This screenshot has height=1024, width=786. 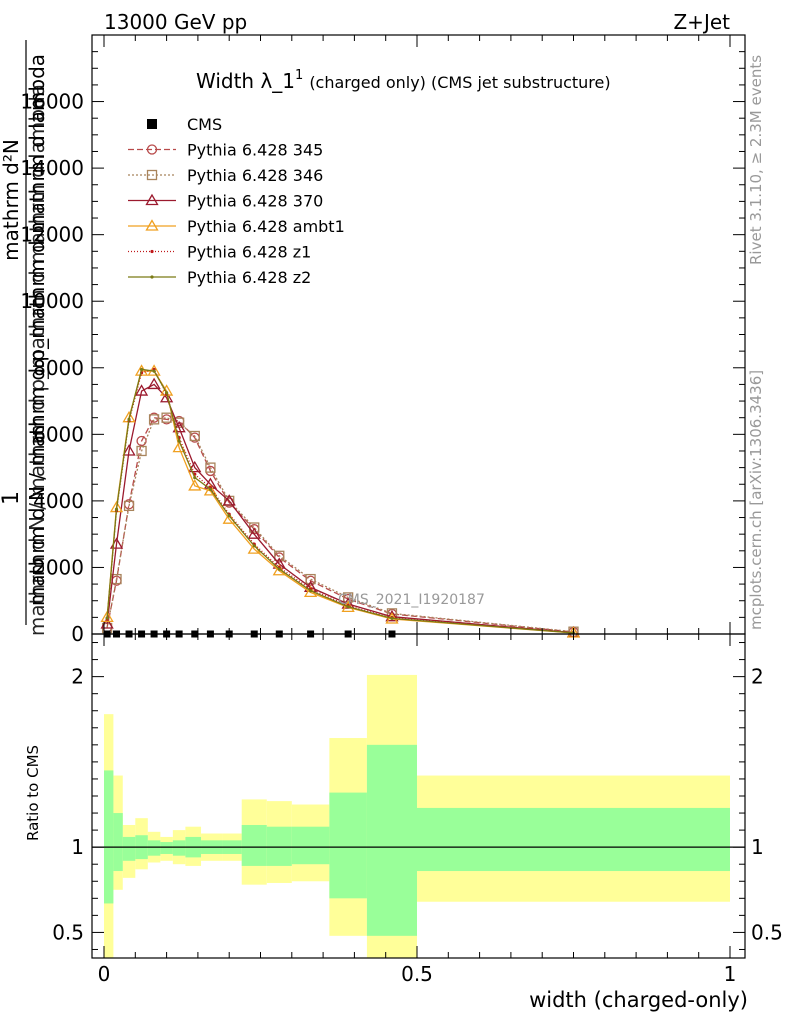 What do you see at coordinates (52, 235) in the screenshot?
I see `main-ytick-label: 12000` at bounding box center [52, 235].